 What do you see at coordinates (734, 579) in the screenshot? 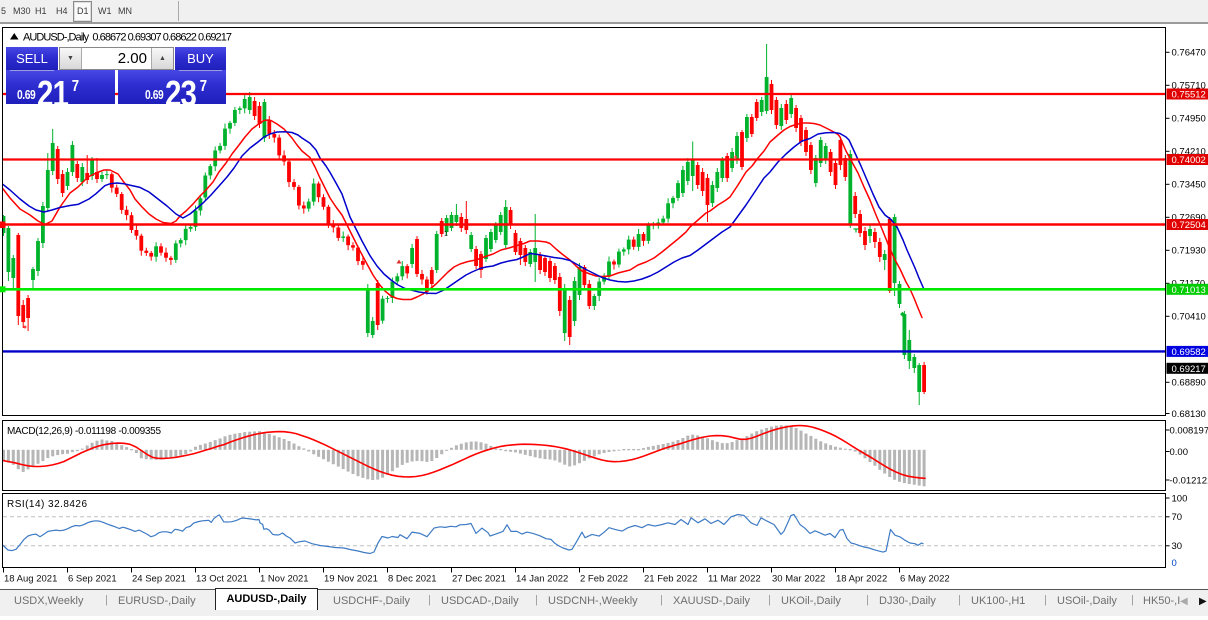
I see `svg-text: 11 Mar 2022` at bounding box center [734, 579].